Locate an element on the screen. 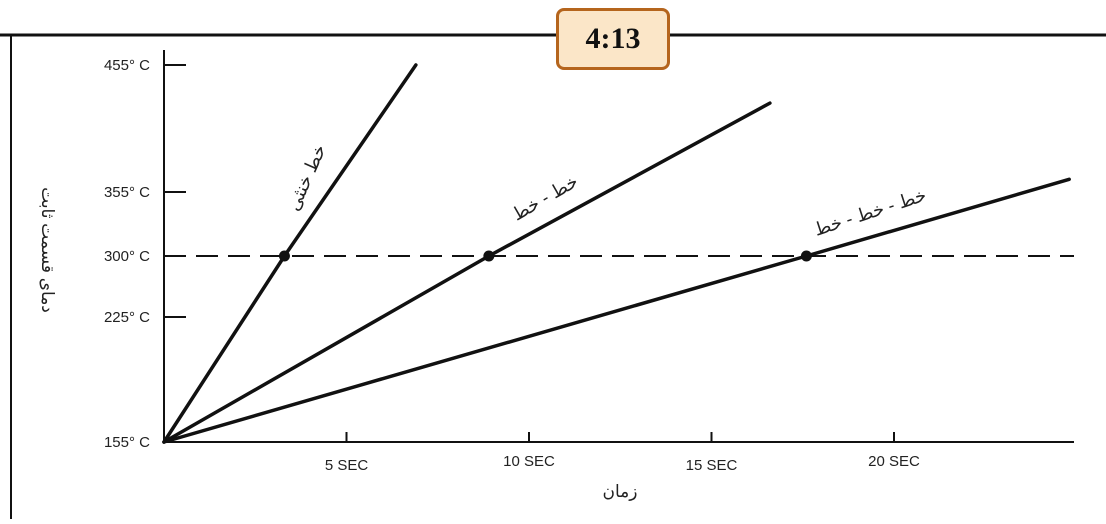 This screenshot has height=524, width=1106. x-tick-label: 15 SEC is located at coordinates (712, 465).